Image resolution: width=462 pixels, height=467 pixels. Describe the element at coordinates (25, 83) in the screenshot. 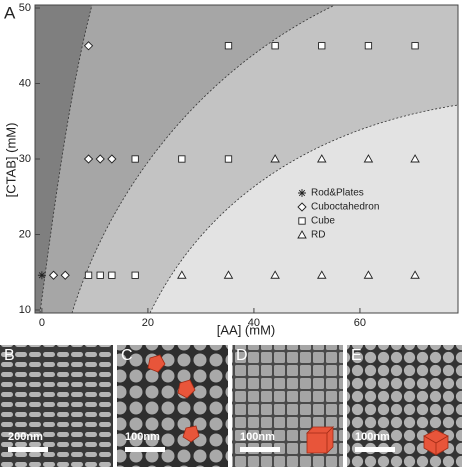

I see `y-tick-label: 40` at that location.